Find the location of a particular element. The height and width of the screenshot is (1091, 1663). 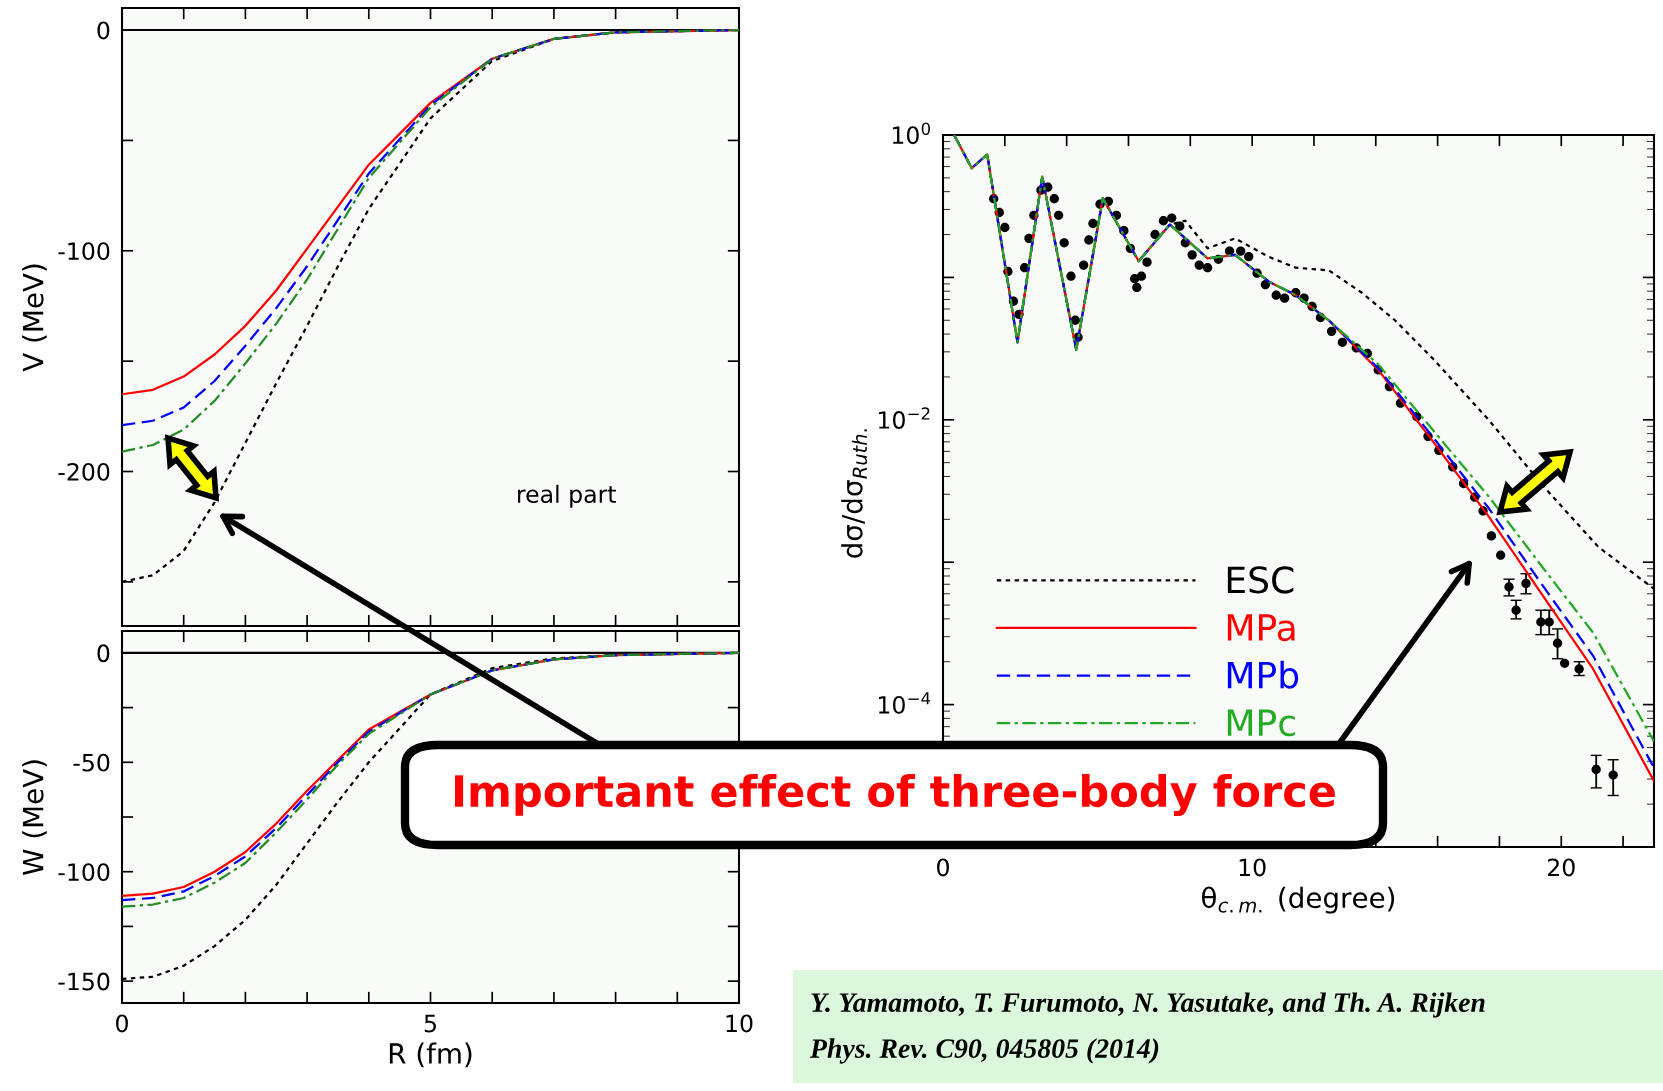

text: MPb is located at coordinates (1263, 674).